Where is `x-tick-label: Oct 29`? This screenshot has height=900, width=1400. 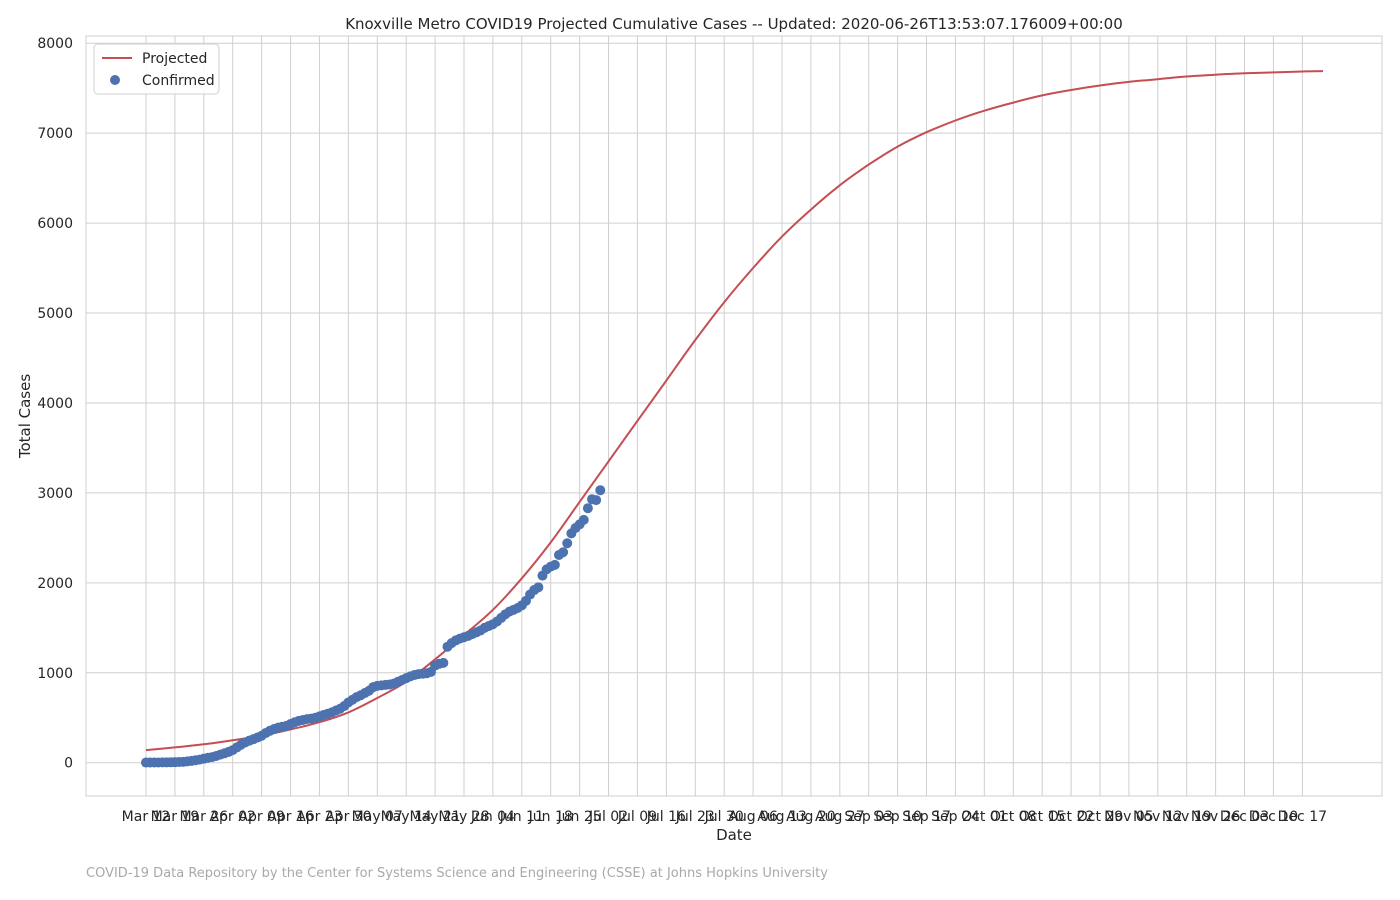
x-tick-label: Oct 29 is located at coordinates (1100, 817).